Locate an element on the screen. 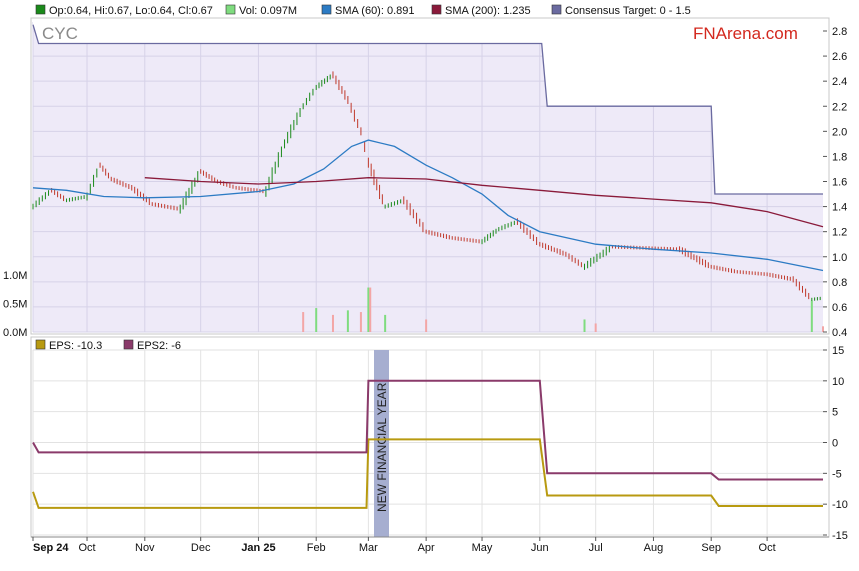  x-tick-label: Dec is located at coordinates (201, 548).